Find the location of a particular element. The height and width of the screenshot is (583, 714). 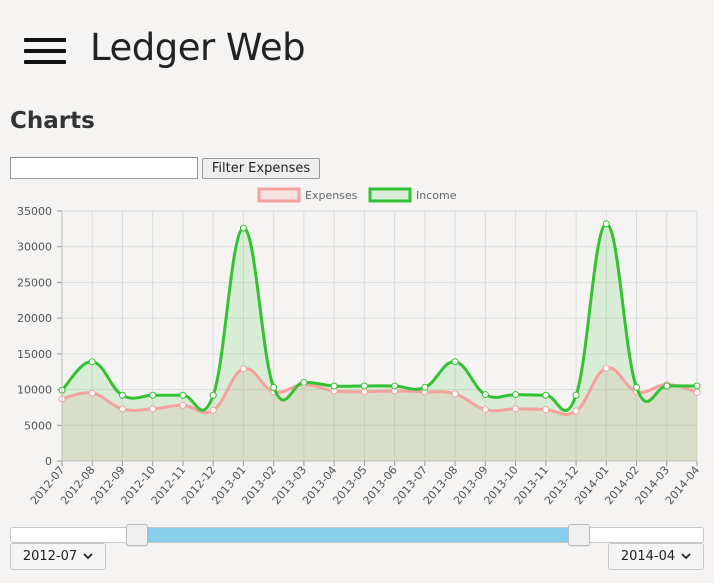

legend-swatch-income is located at coordinates (390, 195).